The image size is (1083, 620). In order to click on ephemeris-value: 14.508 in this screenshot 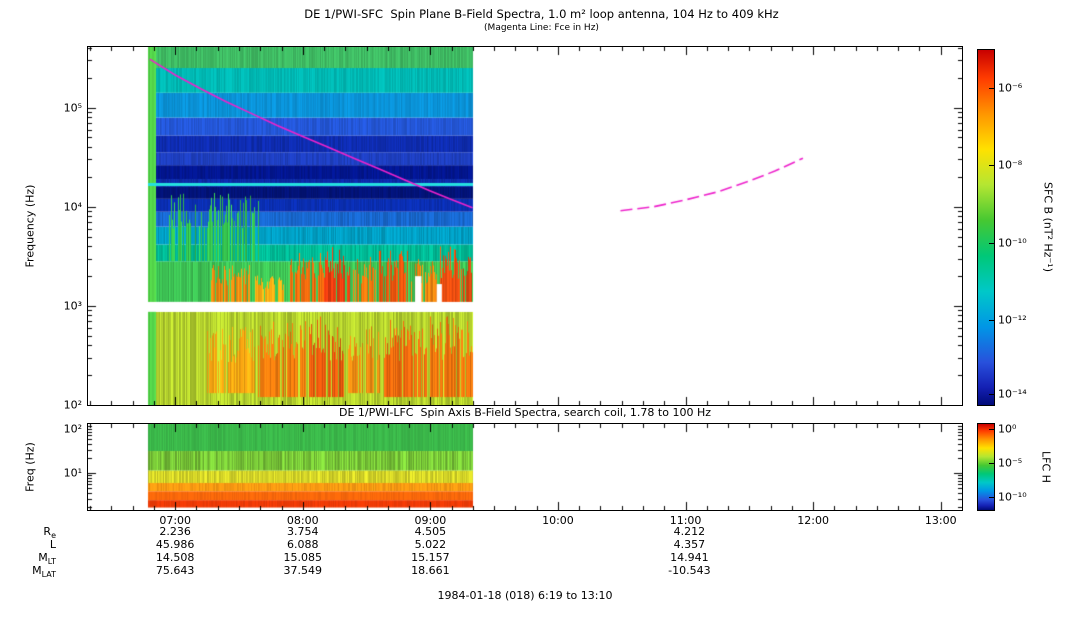, I will do `click(175, 557)`.